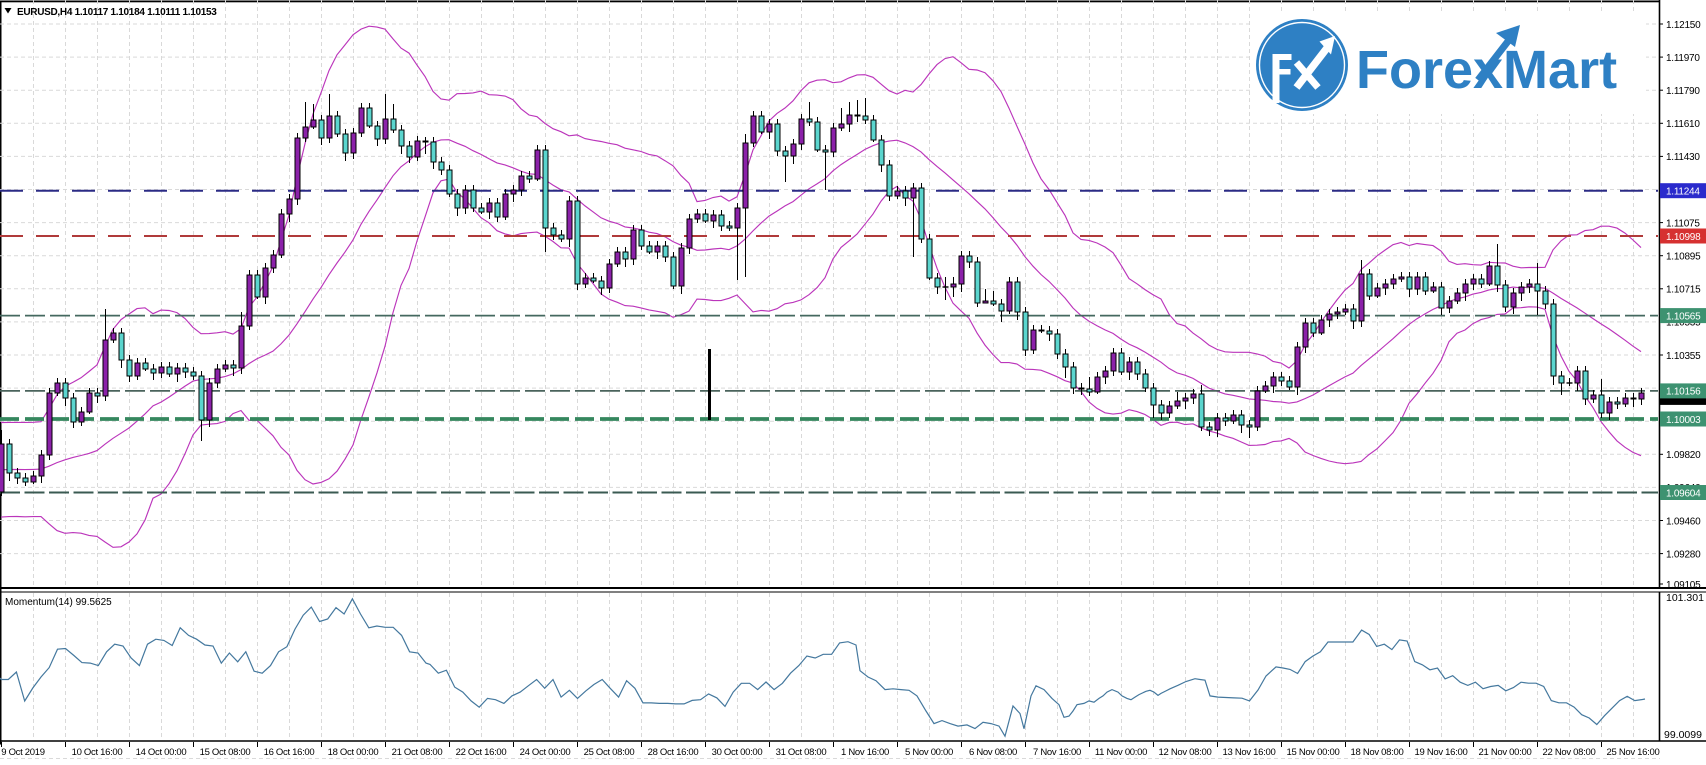 Image resolution: width=1706 pixels, height=765 pixels. What do you see at coordinates (1633, 752) in the screenshot?
I see `svg-text: 25 Nov 16:00` at bounding box center [1633, 752].